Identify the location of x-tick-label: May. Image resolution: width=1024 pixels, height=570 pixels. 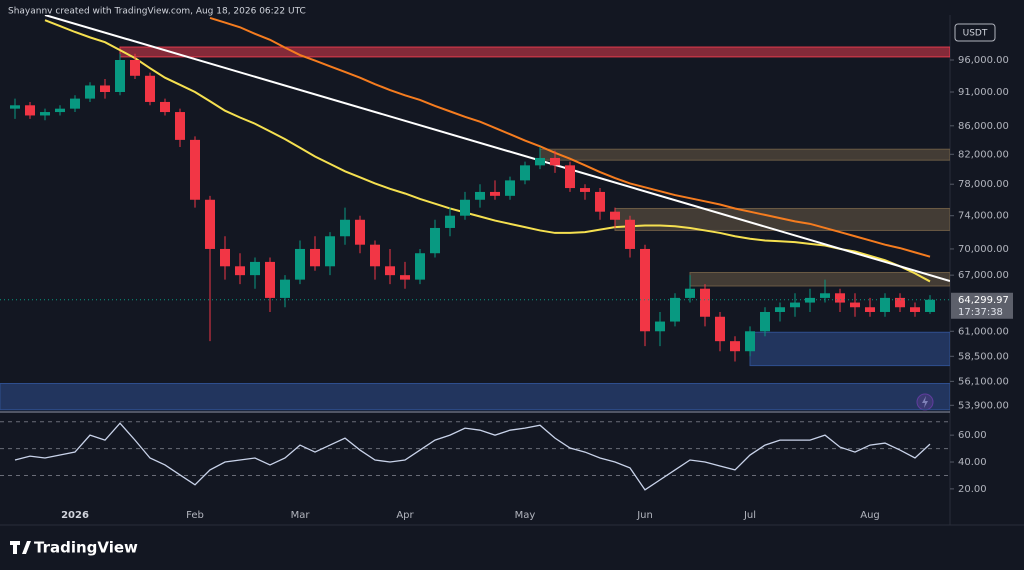
(525, 515).